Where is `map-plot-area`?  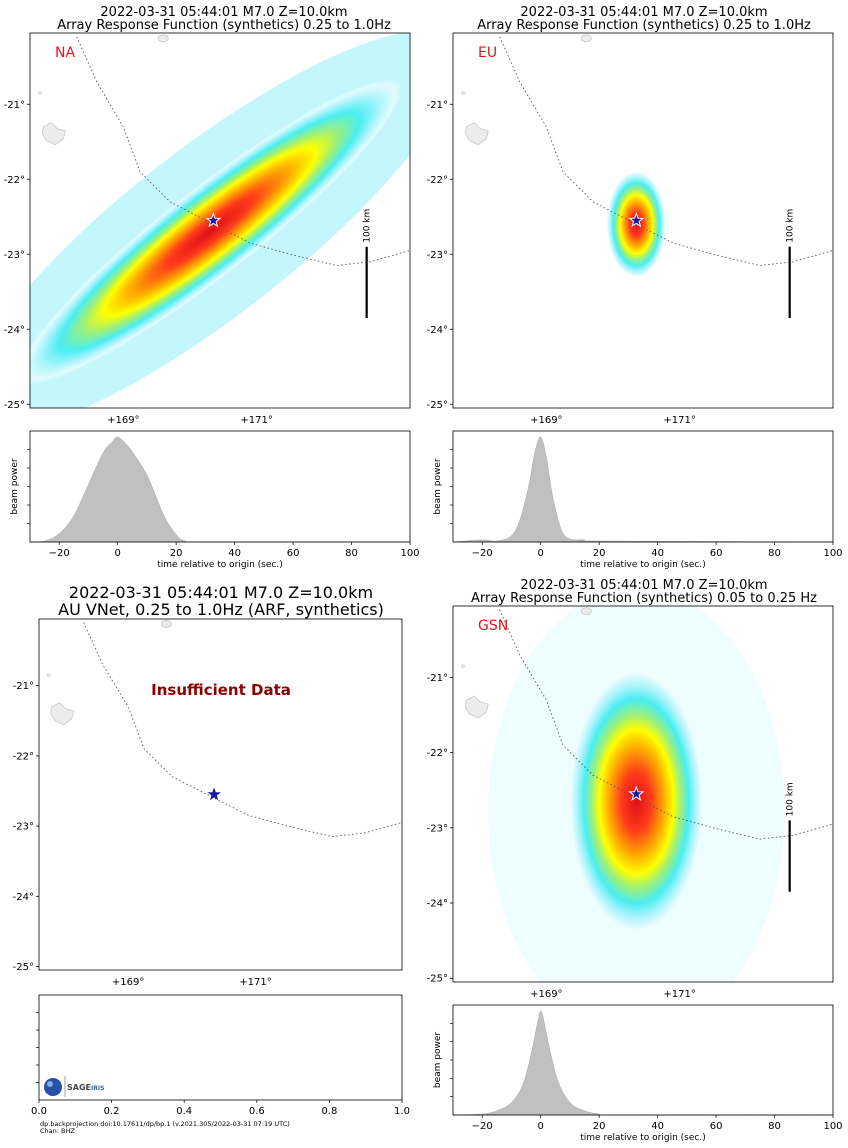
map-plot-area is located at coordinates (643, 794).